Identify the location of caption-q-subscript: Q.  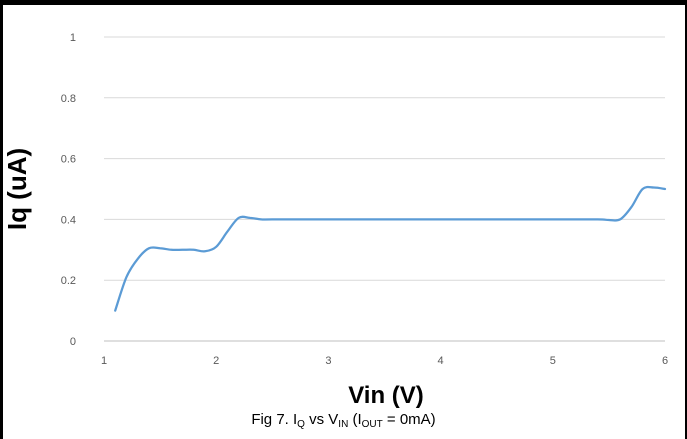
(301, 424).